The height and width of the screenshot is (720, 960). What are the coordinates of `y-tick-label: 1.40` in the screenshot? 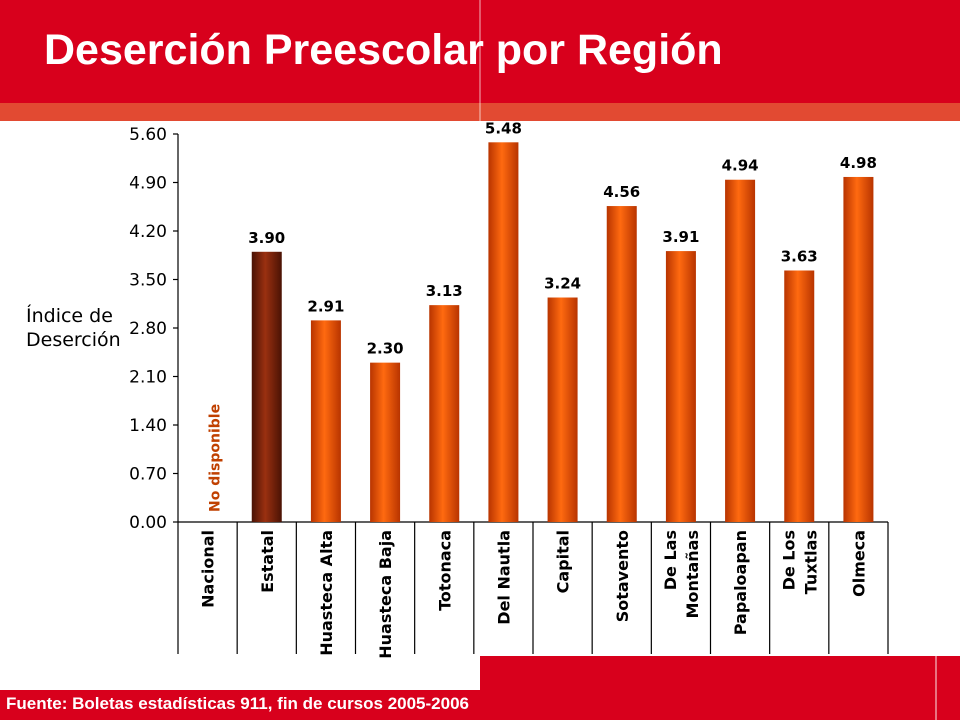 It's located at (148, 426).